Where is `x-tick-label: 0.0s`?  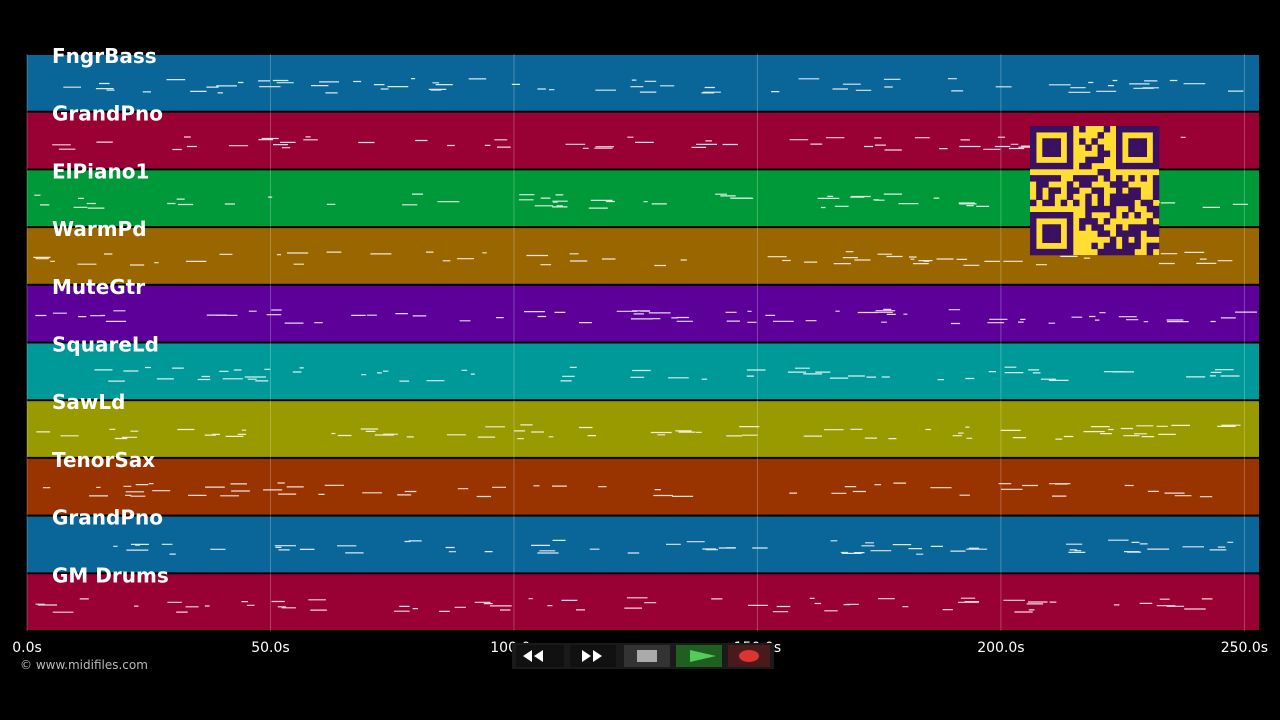
x-tick-label: 0.0s is located at coordinates (27, 648).